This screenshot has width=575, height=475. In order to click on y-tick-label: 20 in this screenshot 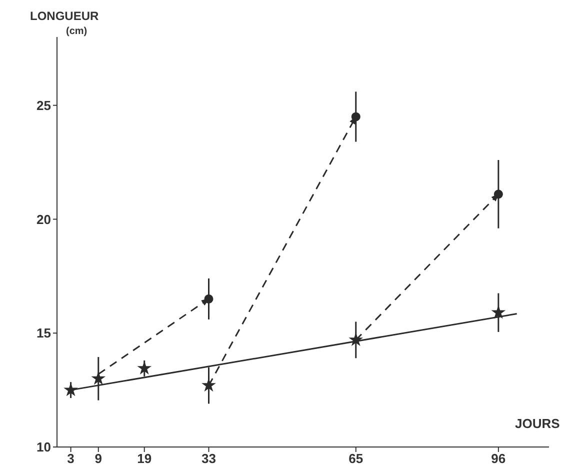, I will do `click(43, 219)`.